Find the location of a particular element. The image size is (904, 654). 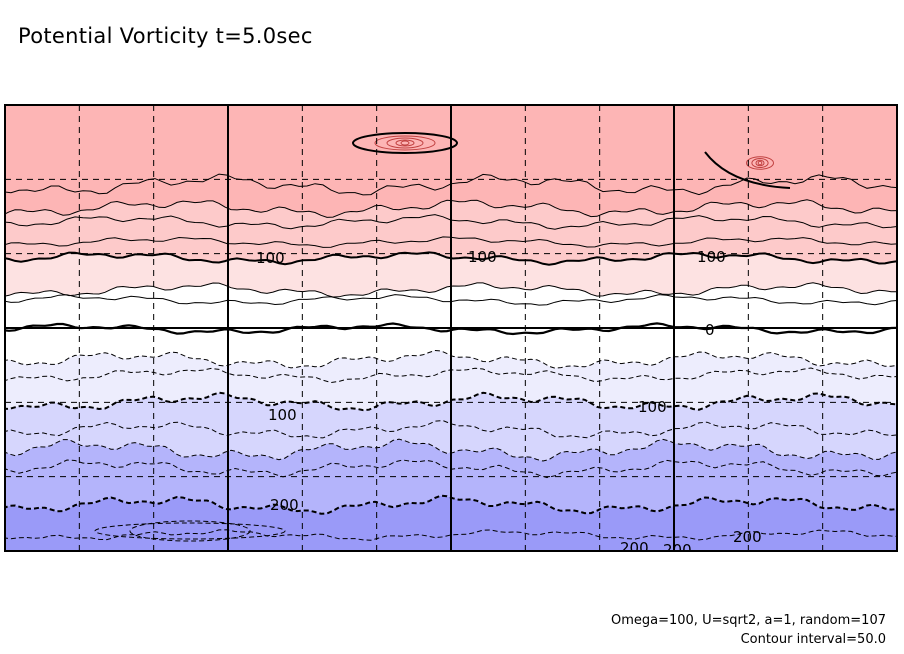

contour-label-9: 200 is located at coordinates (747, 537).